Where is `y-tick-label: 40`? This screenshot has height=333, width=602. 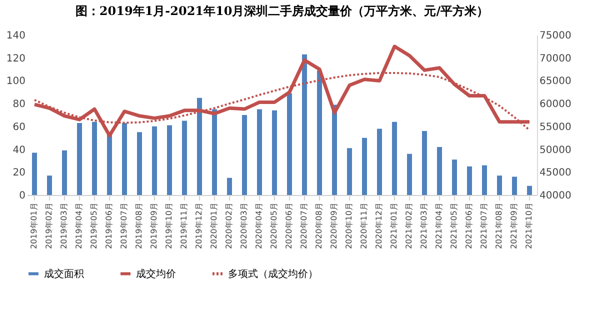 y-tick-label: 40 is located at coordinates (19, 150).